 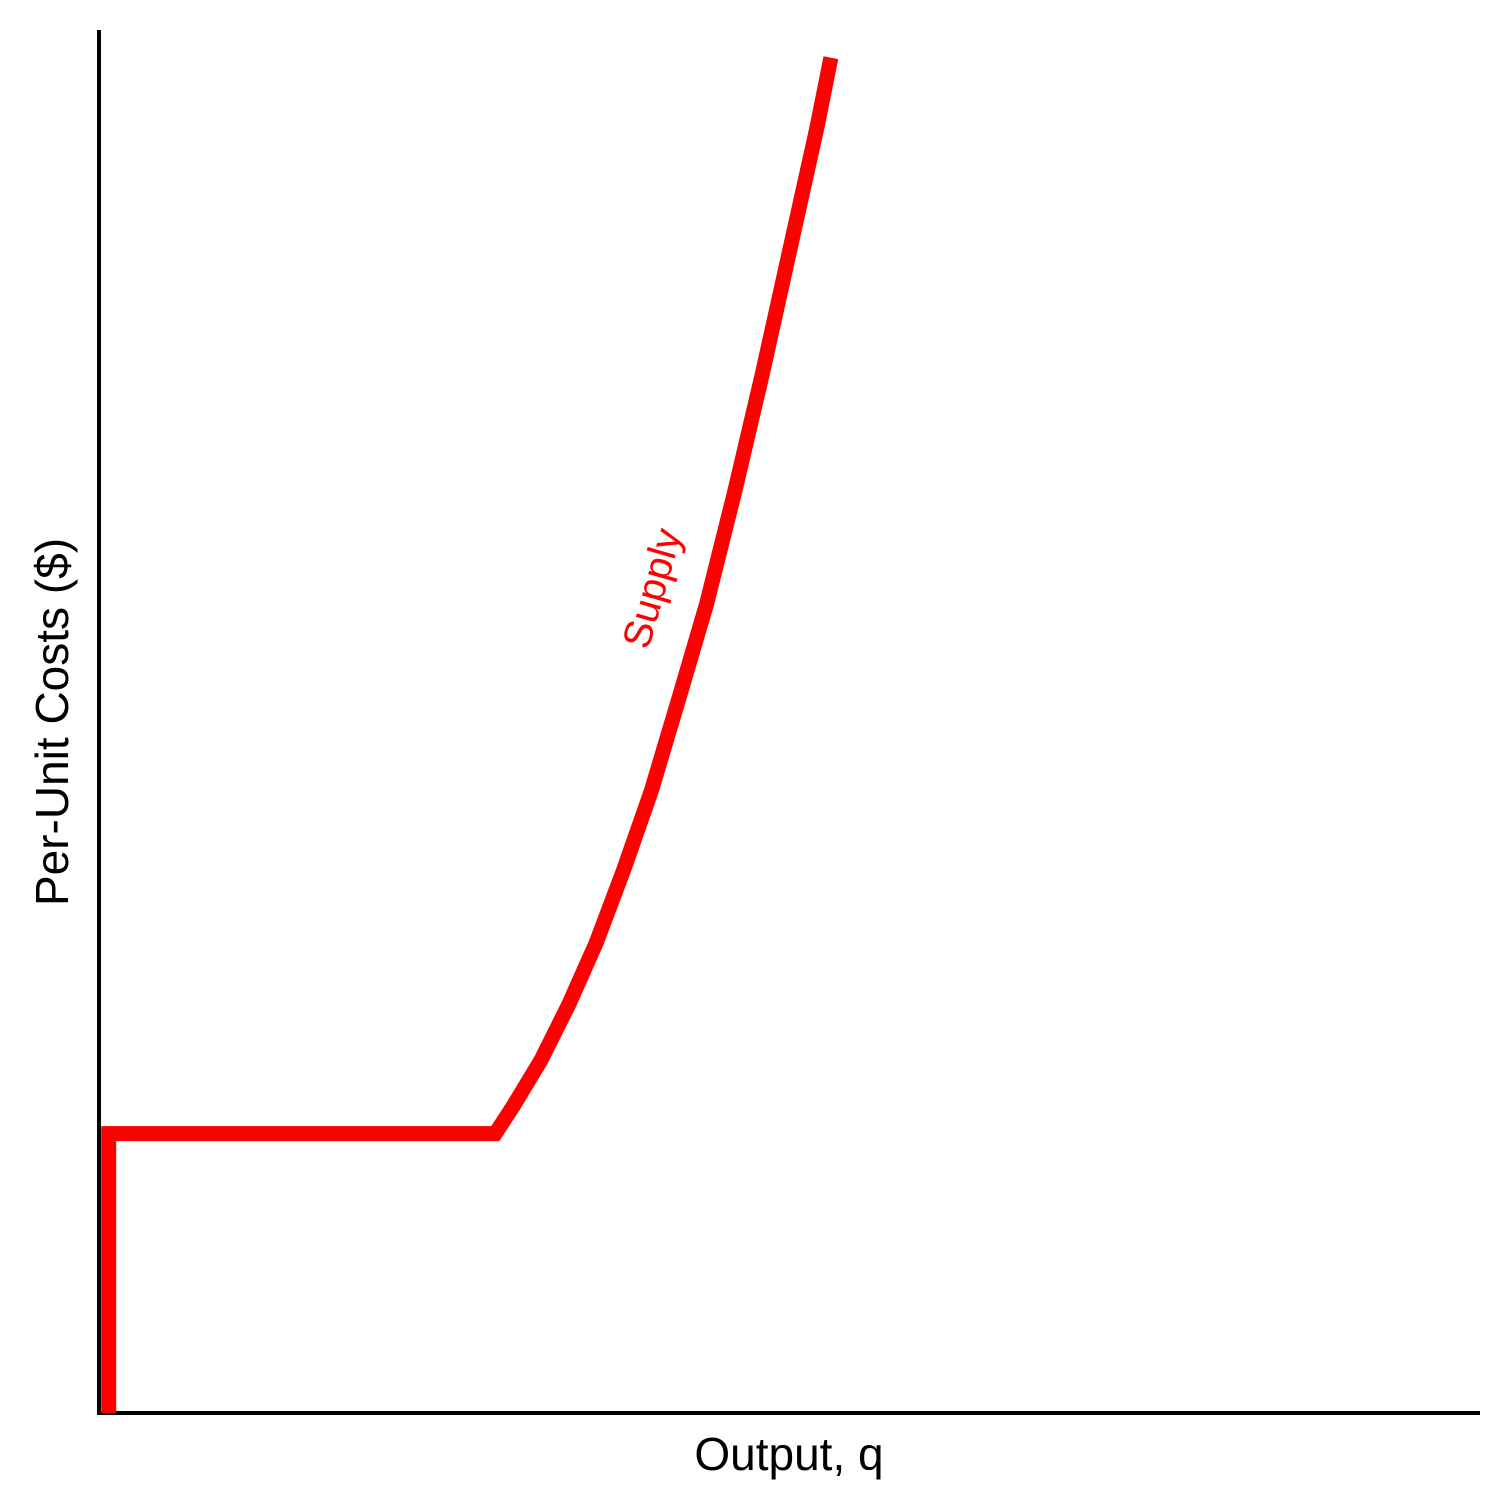 What do you see at coordinates (652, 589) in the screenshot?
I see `supply-label: Supply` at bounding box center [652, 589].